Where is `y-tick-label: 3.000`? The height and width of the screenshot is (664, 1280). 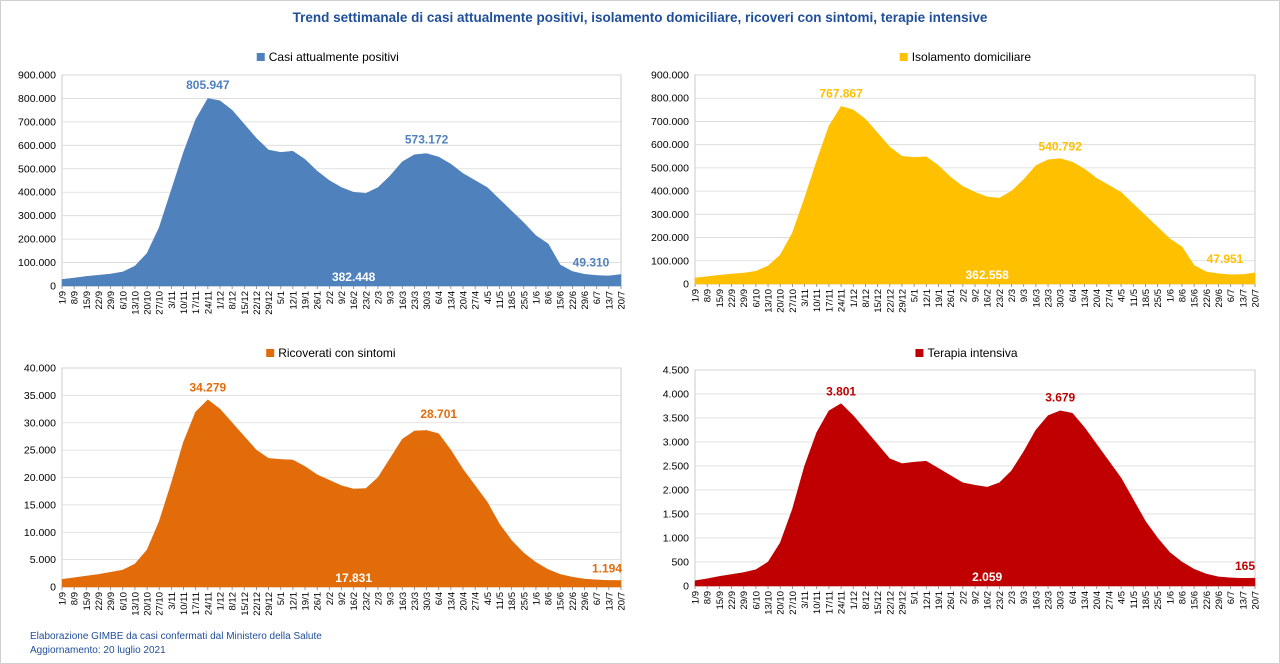 y-tick-label: 3.000 is located at coordinates (676, 443).